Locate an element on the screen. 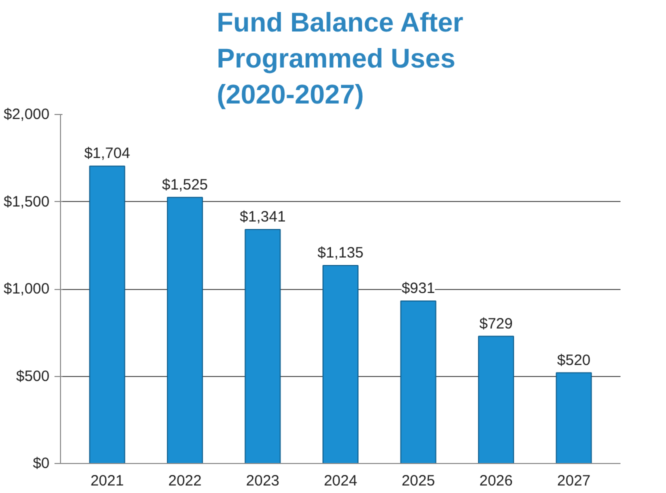  data-label: $1,341 is located at coordinates (263, 217).